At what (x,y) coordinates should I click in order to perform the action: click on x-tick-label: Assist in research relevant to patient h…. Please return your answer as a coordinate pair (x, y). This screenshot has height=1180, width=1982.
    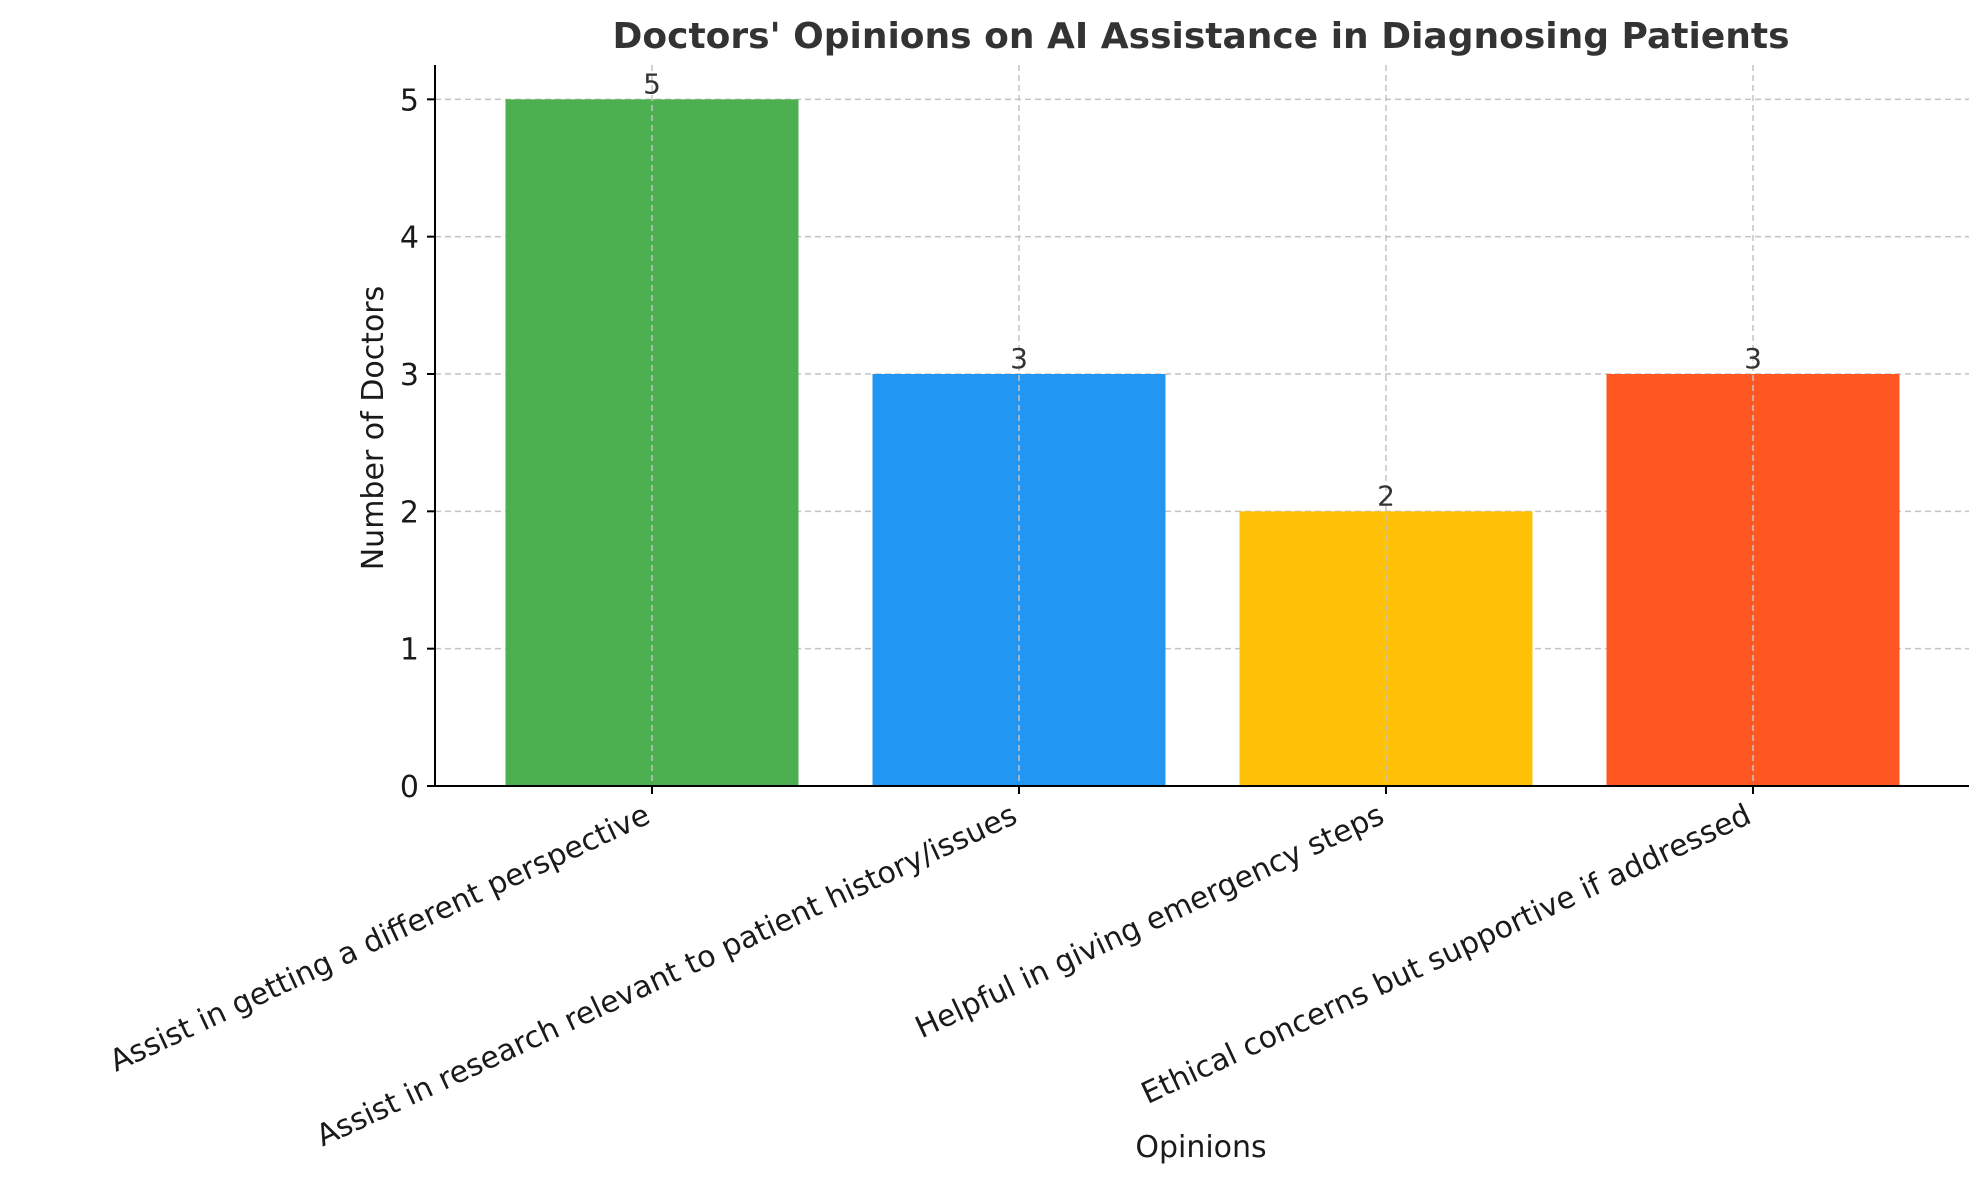
    Looking at the image, I should click on (666, 976).